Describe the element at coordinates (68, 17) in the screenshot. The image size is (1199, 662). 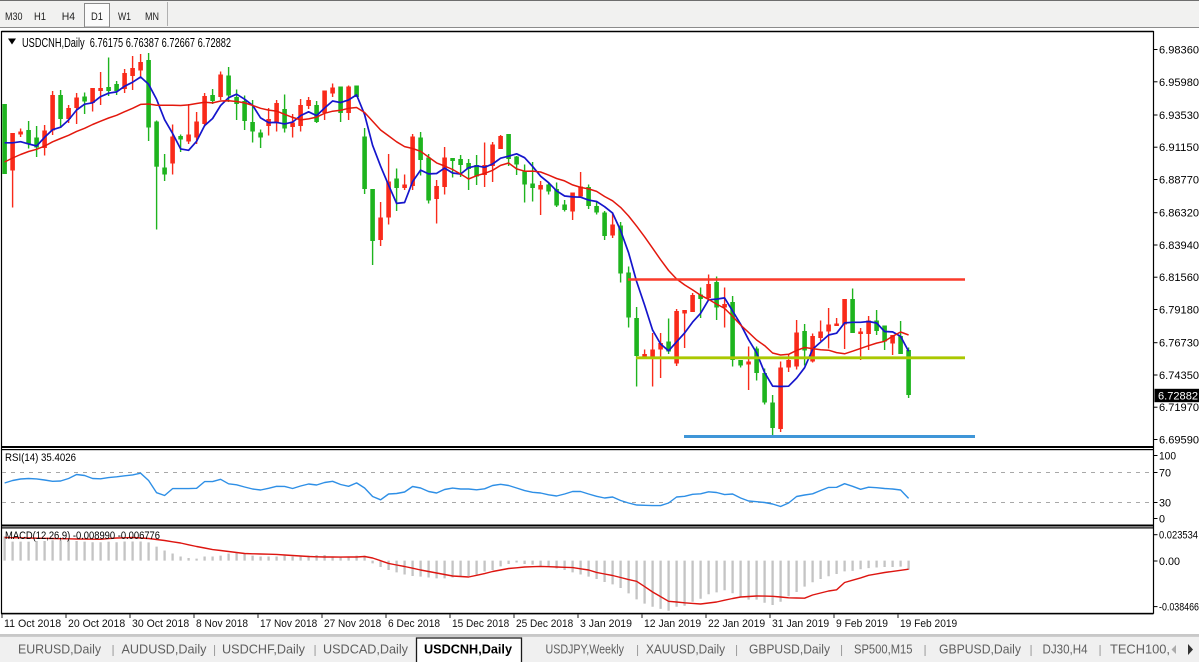
I see `svg-text: H4` at that location.